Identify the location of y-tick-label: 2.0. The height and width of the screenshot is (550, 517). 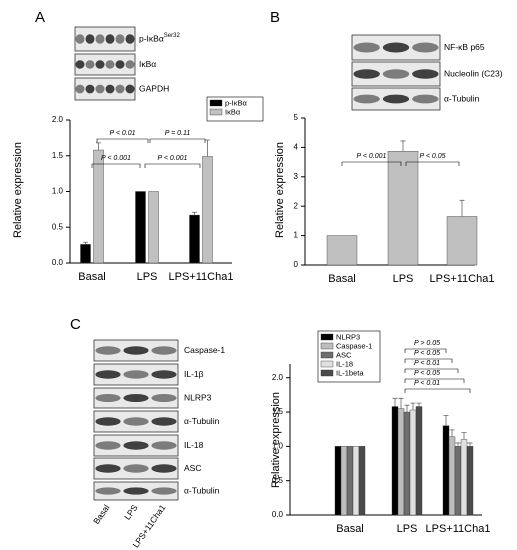
(58, 119).